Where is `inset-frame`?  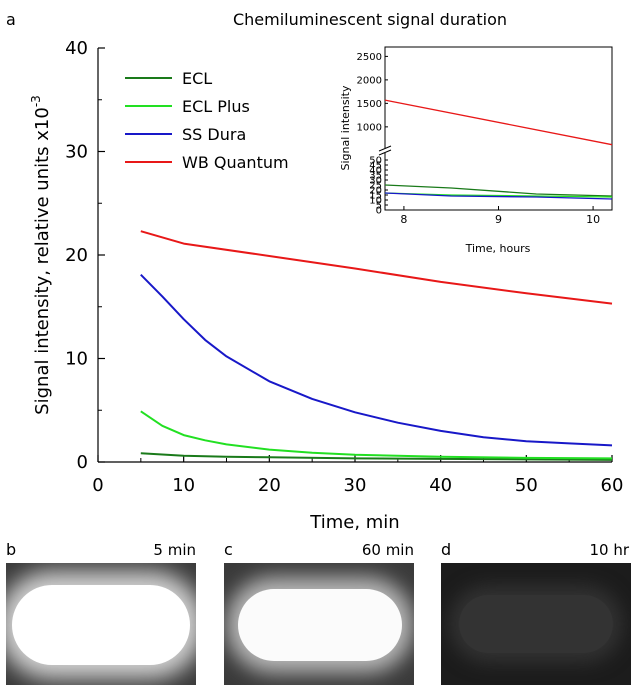 inset-frame is located at coordinates (498, 128).